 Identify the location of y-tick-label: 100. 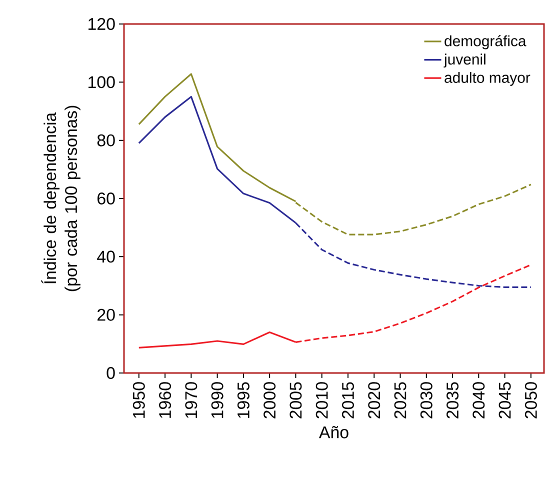
(101, 82).